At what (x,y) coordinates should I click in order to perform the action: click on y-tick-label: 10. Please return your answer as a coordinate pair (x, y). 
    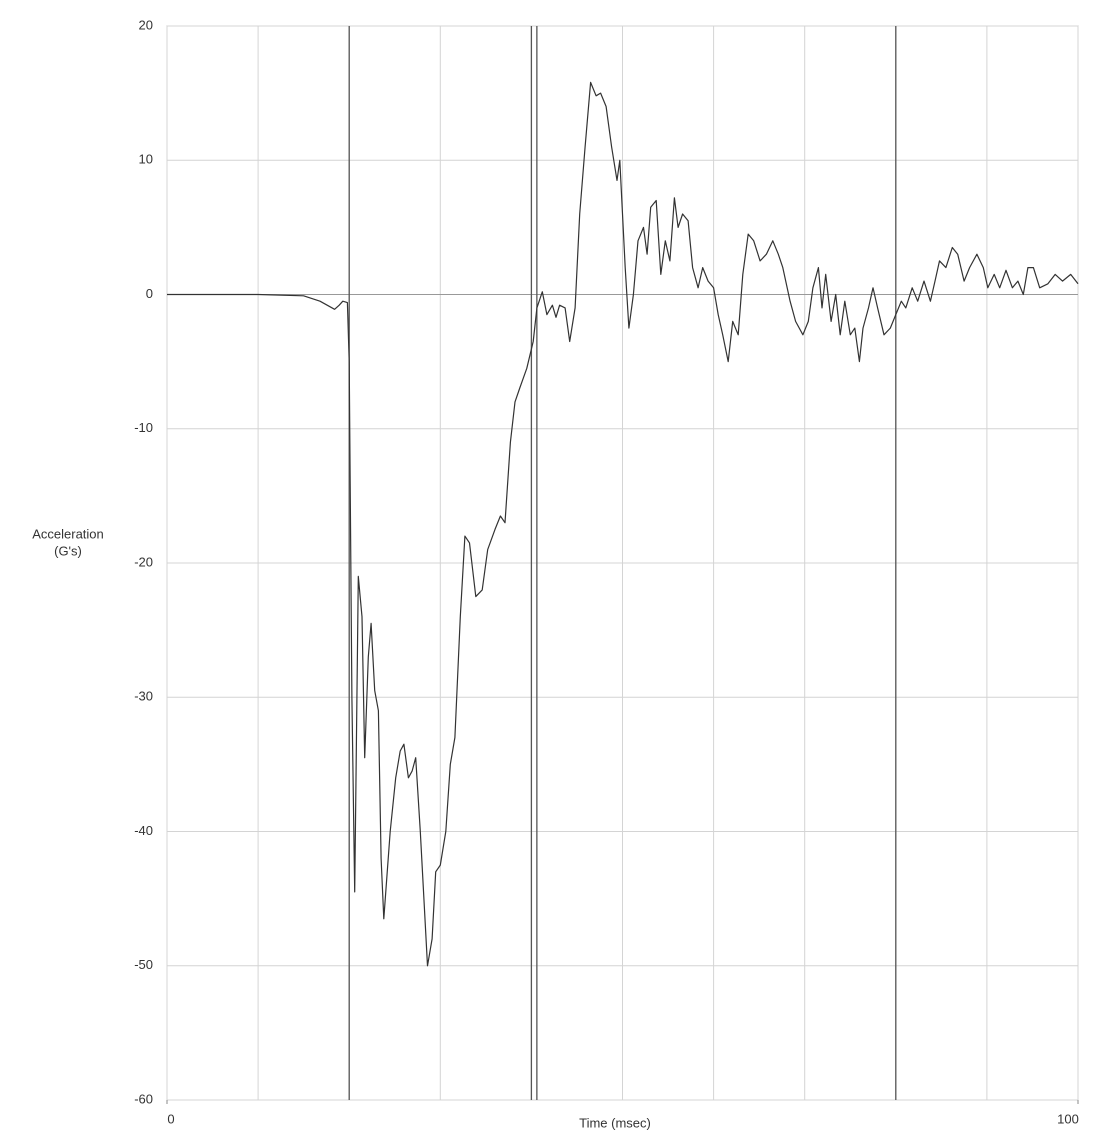
    Looking at the image, I should click on (146, 159).